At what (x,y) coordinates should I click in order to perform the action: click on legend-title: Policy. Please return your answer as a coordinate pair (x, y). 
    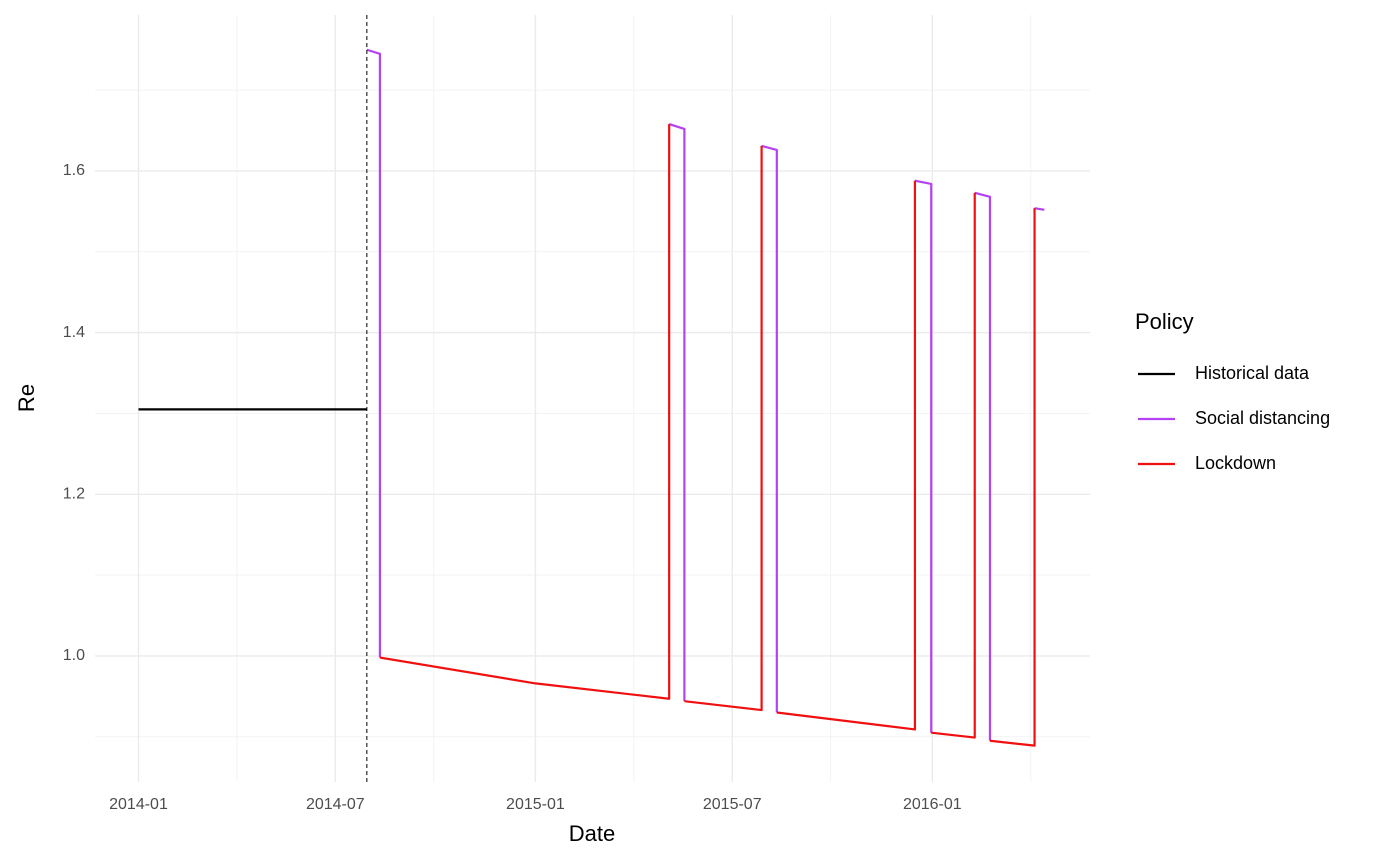
    Looking at the image, I should click on (1164, 321).